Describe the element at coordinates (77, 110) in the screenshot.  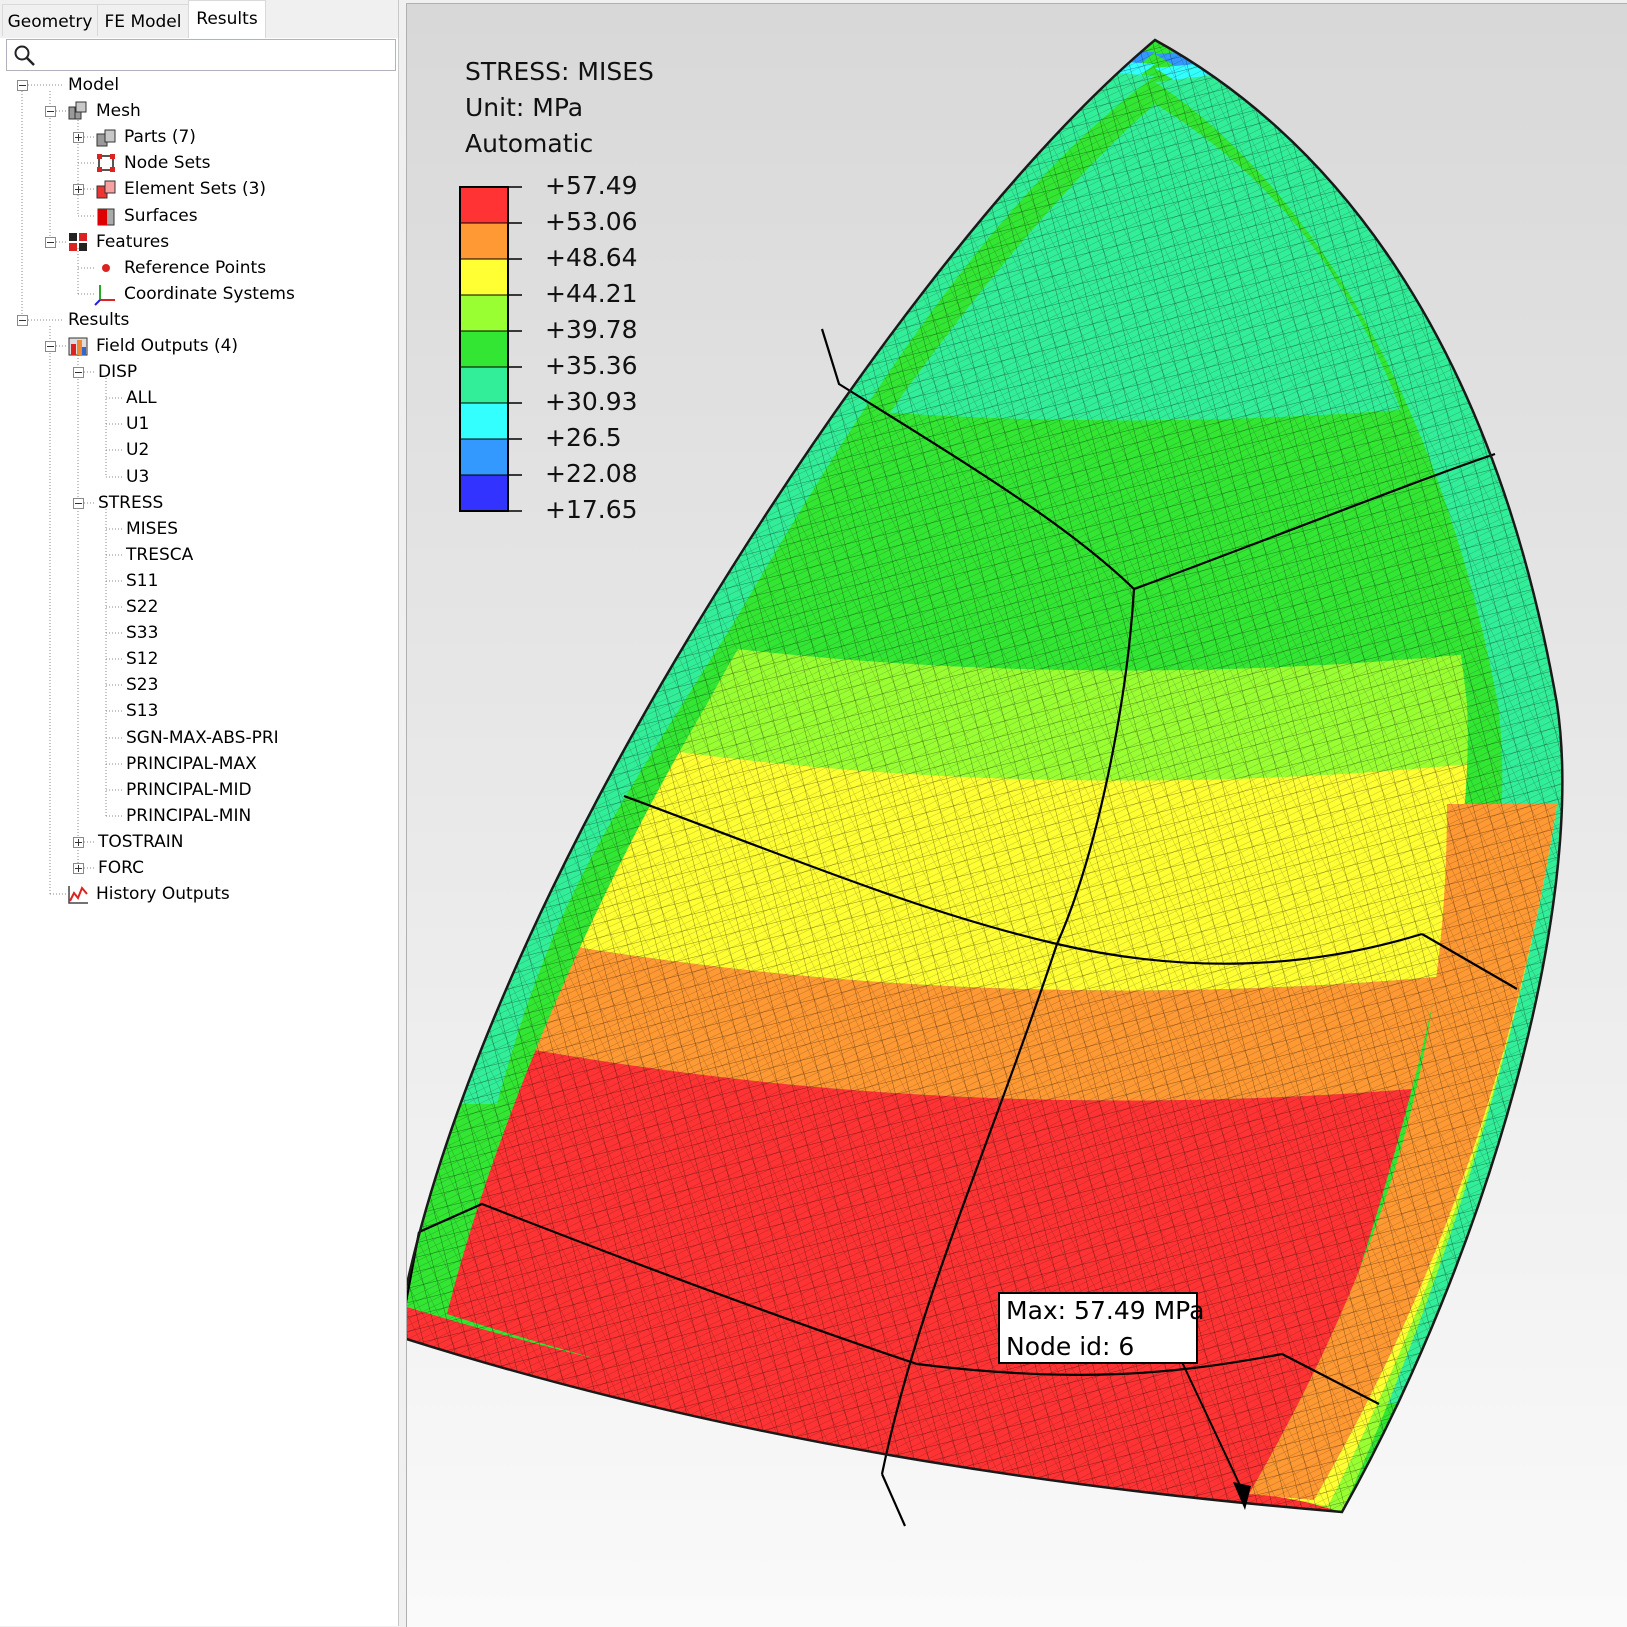
I see `mesh-icon` at that location.